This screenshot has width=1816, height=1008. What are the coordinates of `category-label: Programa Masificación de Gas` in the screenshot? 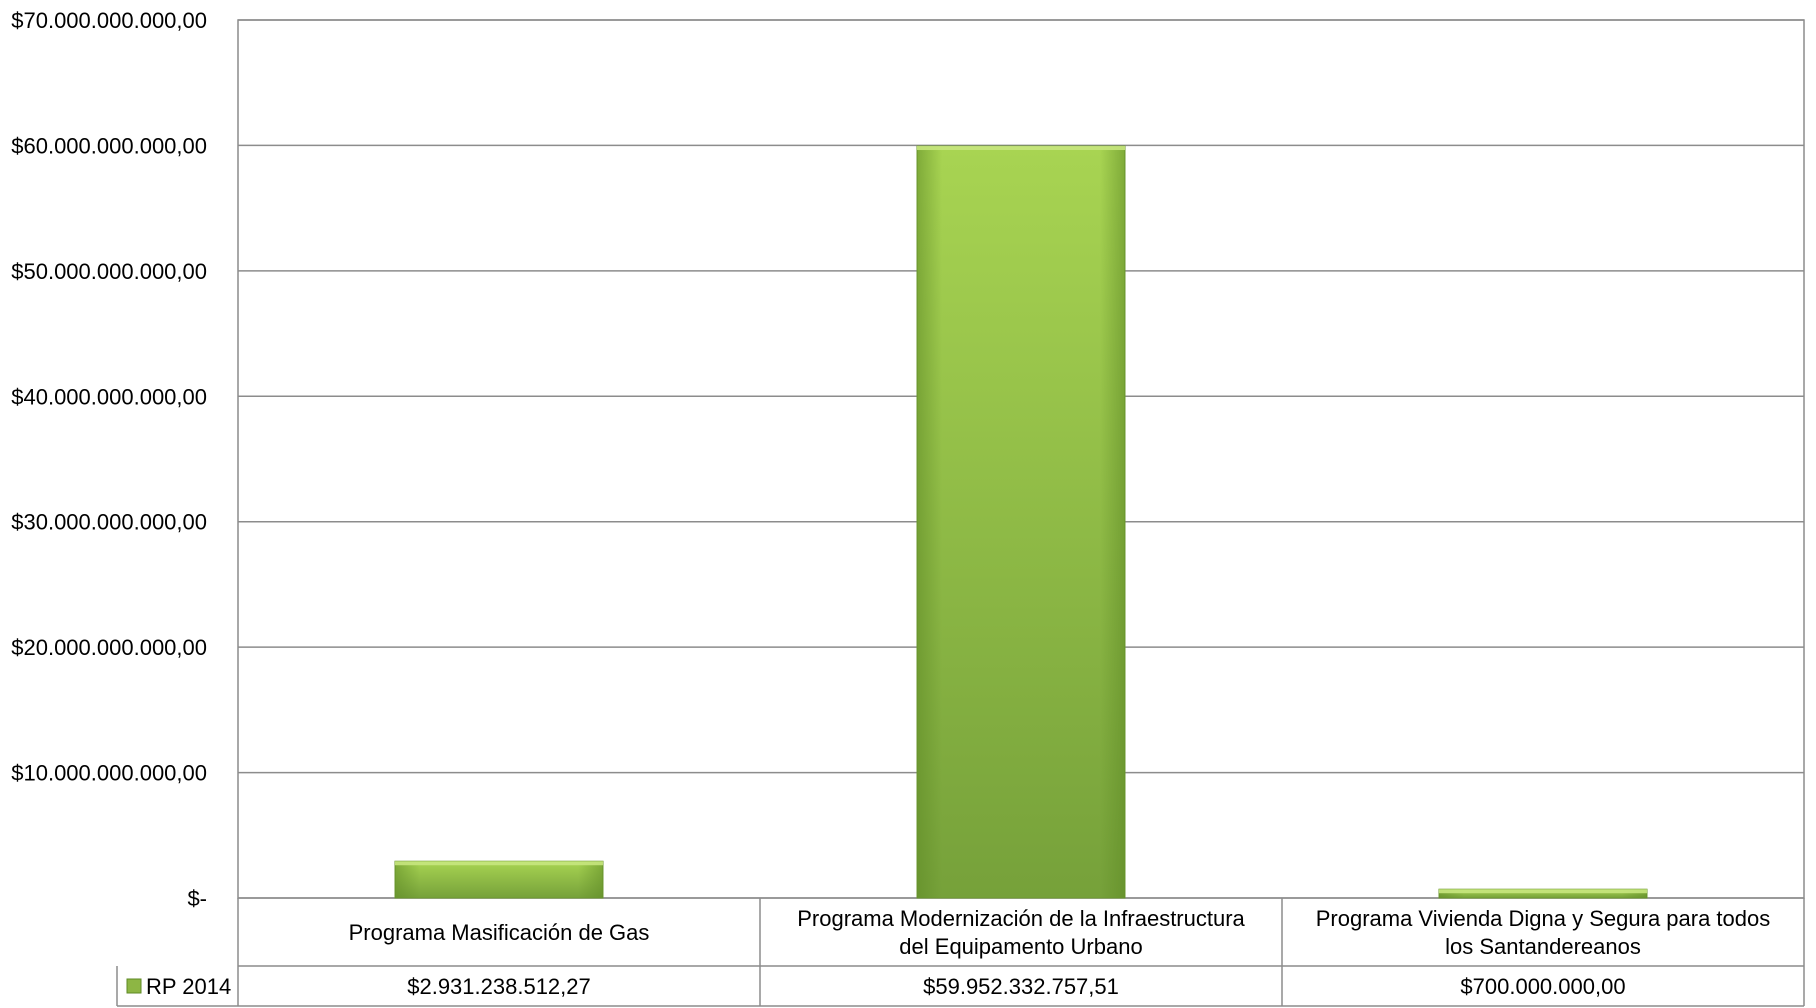 It's located at (499, 932).